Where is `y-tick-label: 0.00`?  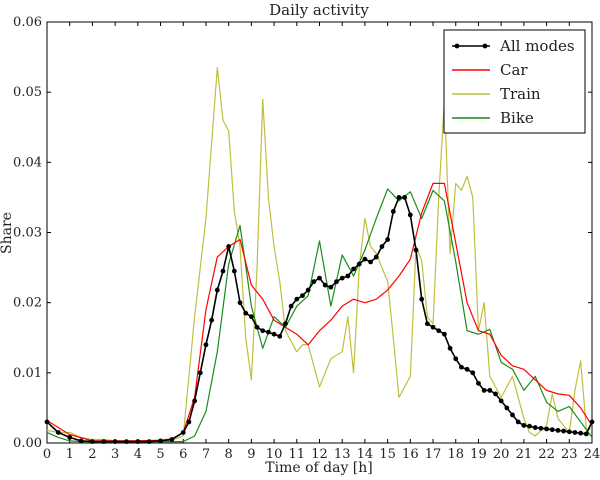
y-tick-label: 0.00 is located at coordinates (27, 443).